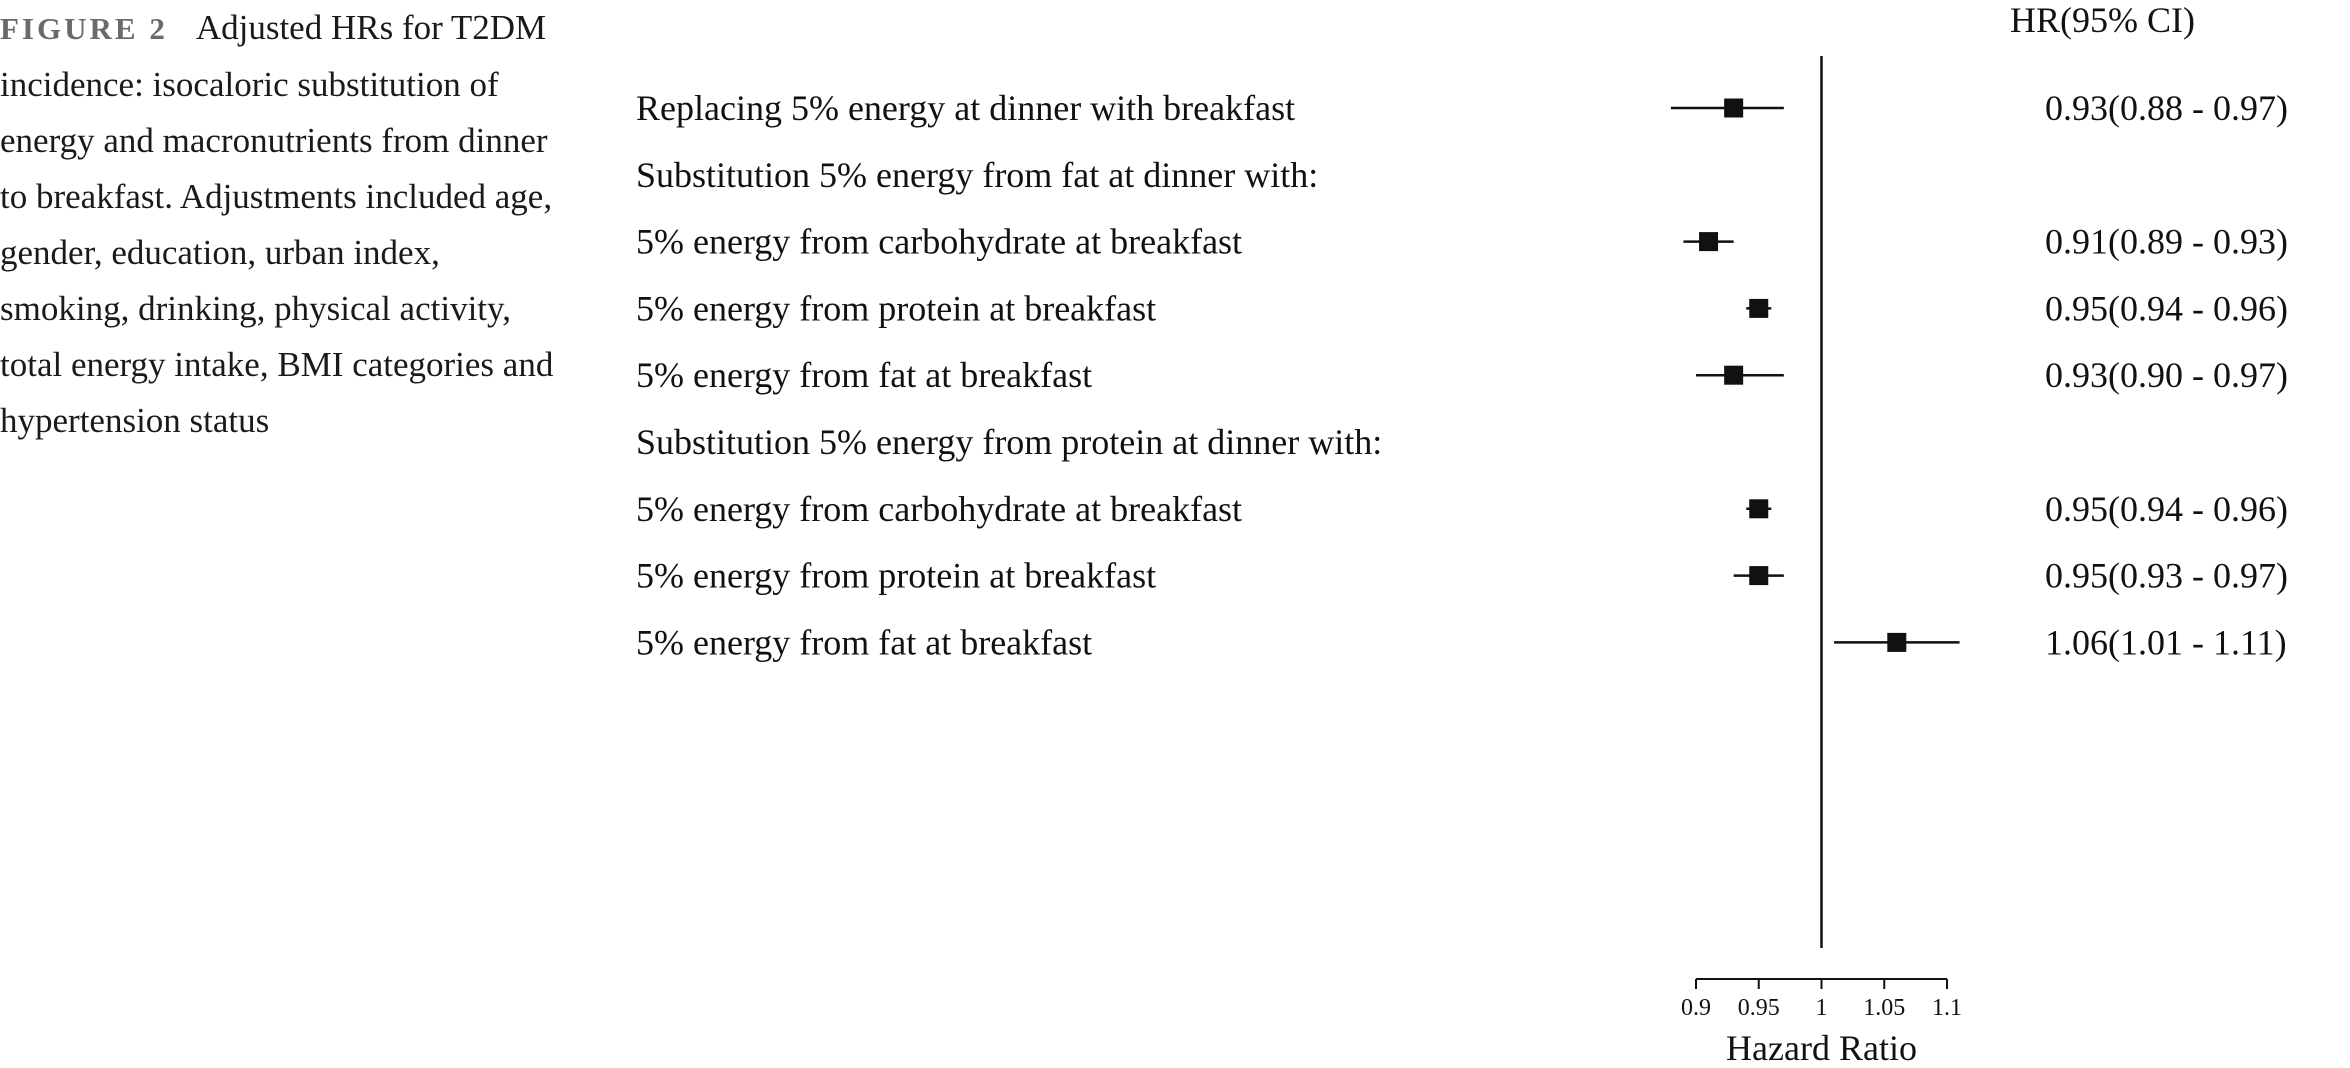 The width and height of the screenshot is (2350, 1068). I want to click on hr-value: 0.91(0.89 - 0.93), so click(2166, 242).